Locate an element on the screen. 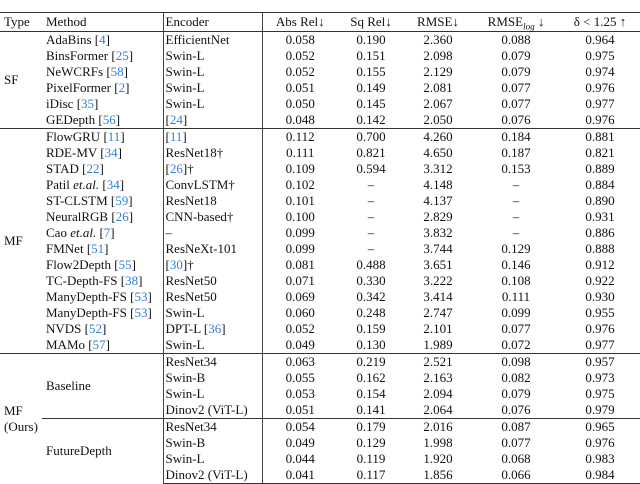  method-cell: Patil et.al. [34] is located at coordinates (103, 185).